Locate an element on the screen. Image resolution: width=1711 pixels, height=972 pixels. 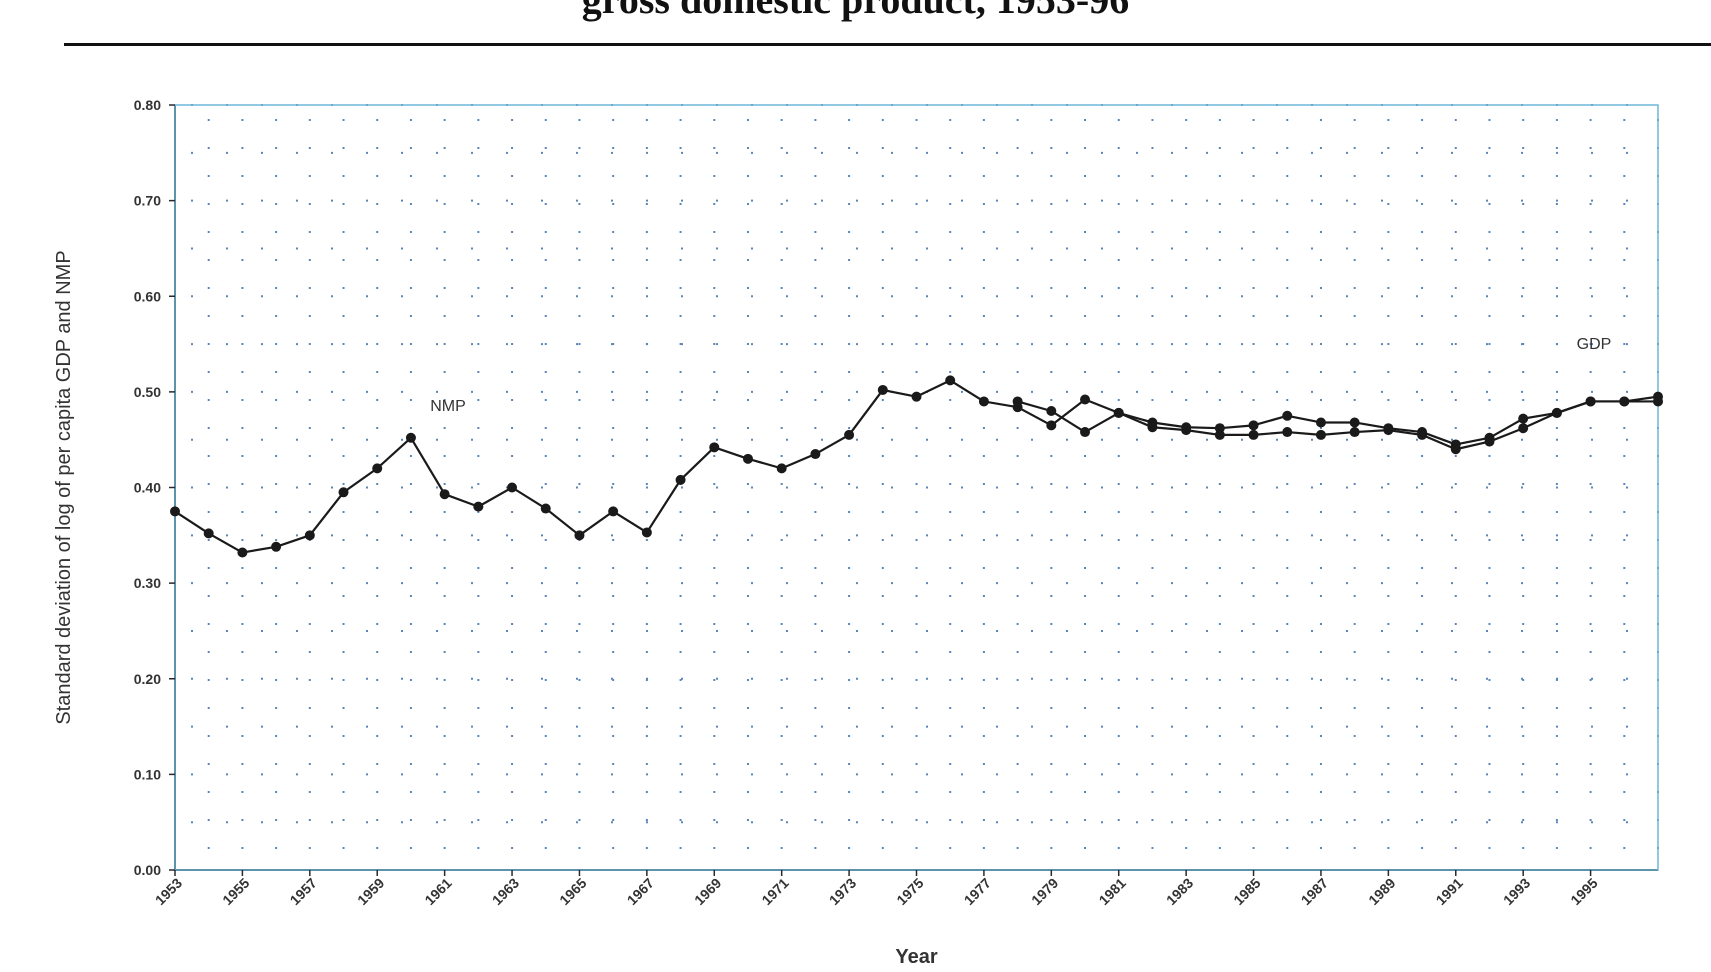
x-tick-label: 1995 is located at coordinates (1583, 891).